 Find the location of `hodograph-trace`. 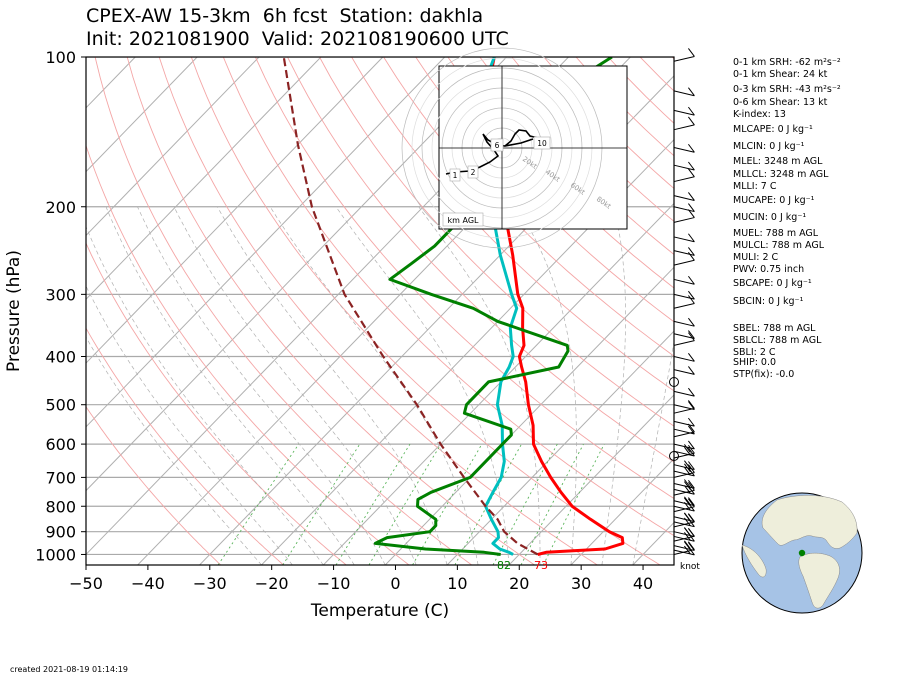

hodograph-trace is located at coordinates (495, 152).